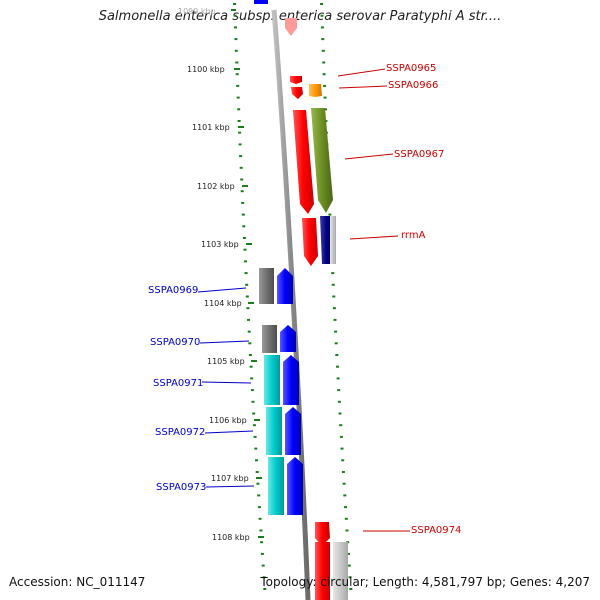 The width and height of the screenshot is (600, 600). What do you see at coordinates (261, 2) in the screenshot?
I see `gene-arrow-top-reverse` at bounding box center [261, 2].